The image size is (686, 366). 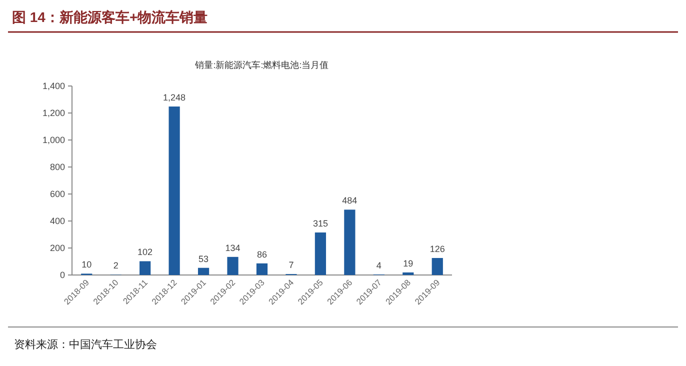 What do you see at coordinates (53, 86) in the screenshot?
I see `y-tick-label: 1,400` at bounding box center [53, 86].